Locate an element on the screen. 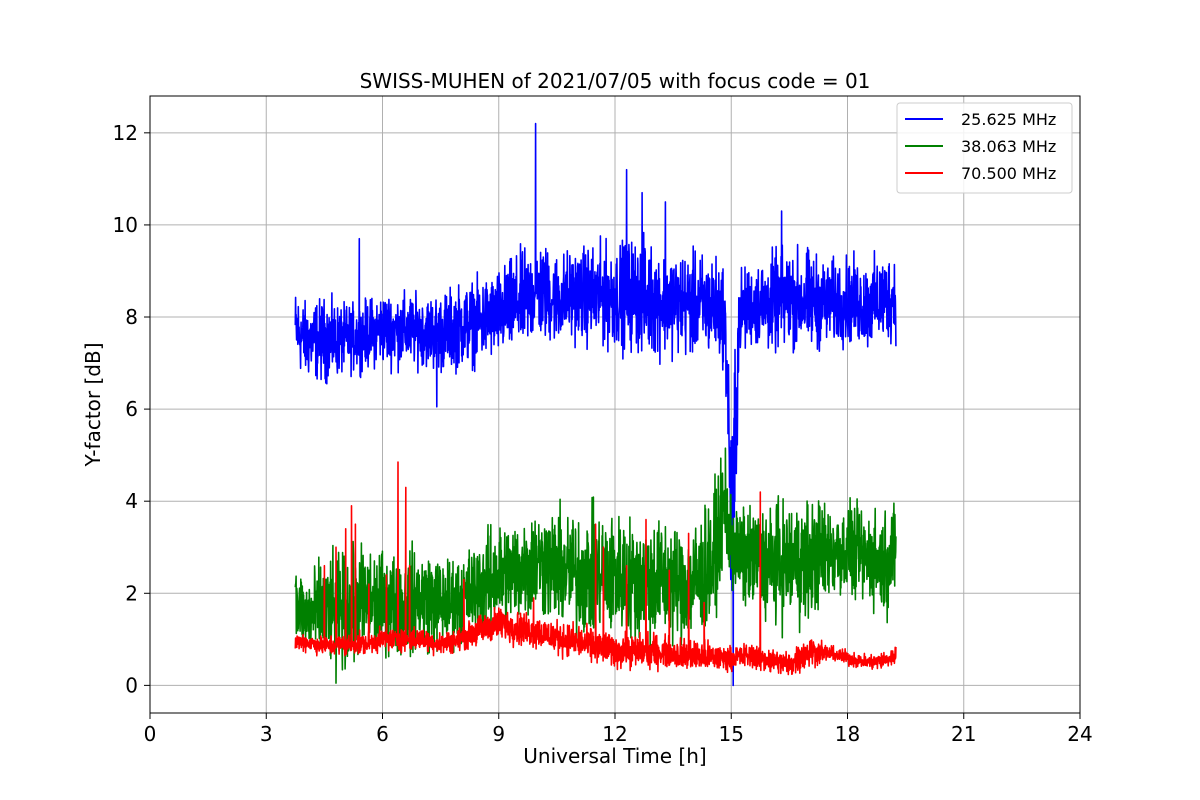  x-tick-label: 15 is located at coordinates (731, 734).